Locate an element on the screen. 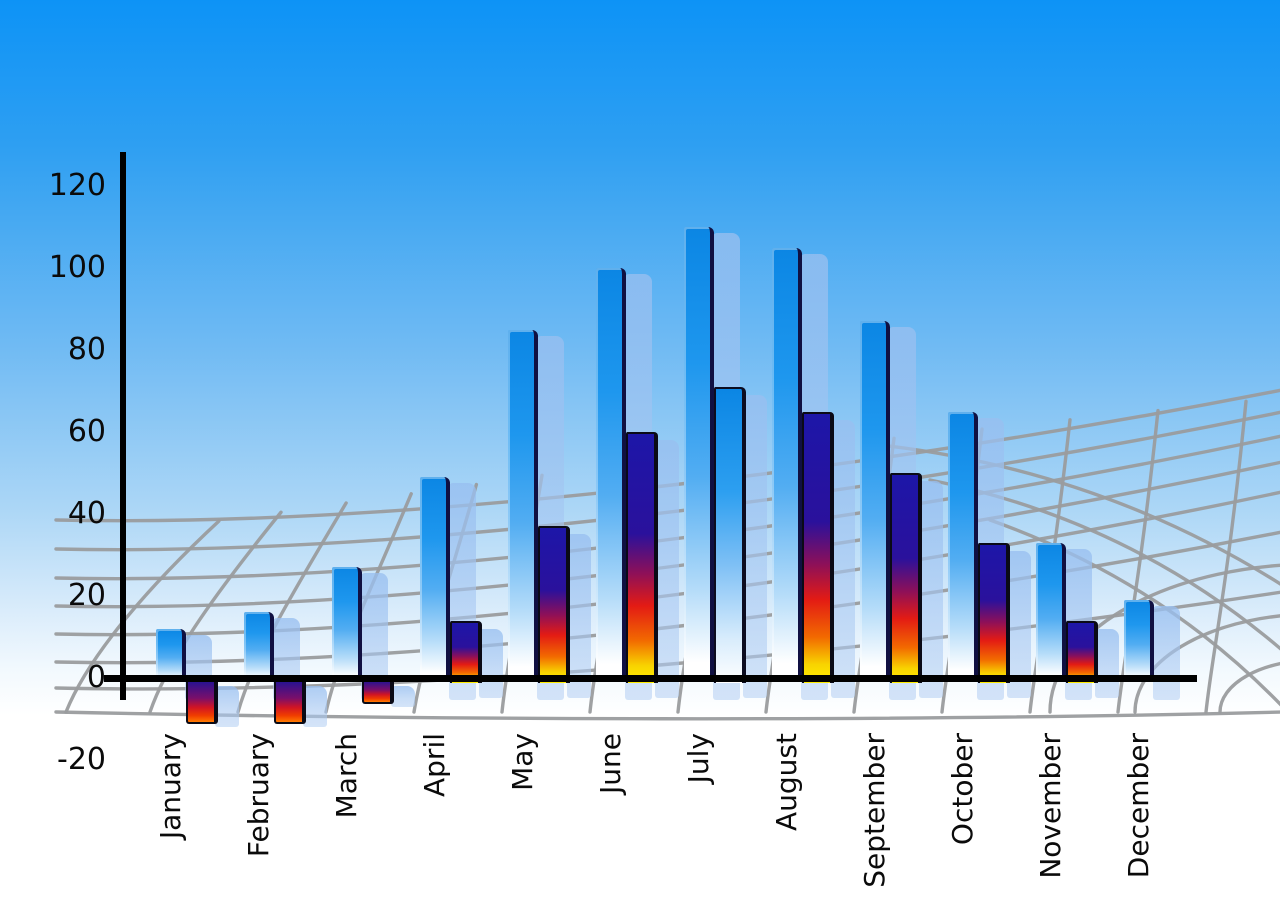 The image size is (1280, 905). x-label-february: February is located at coordinates (258, 795).